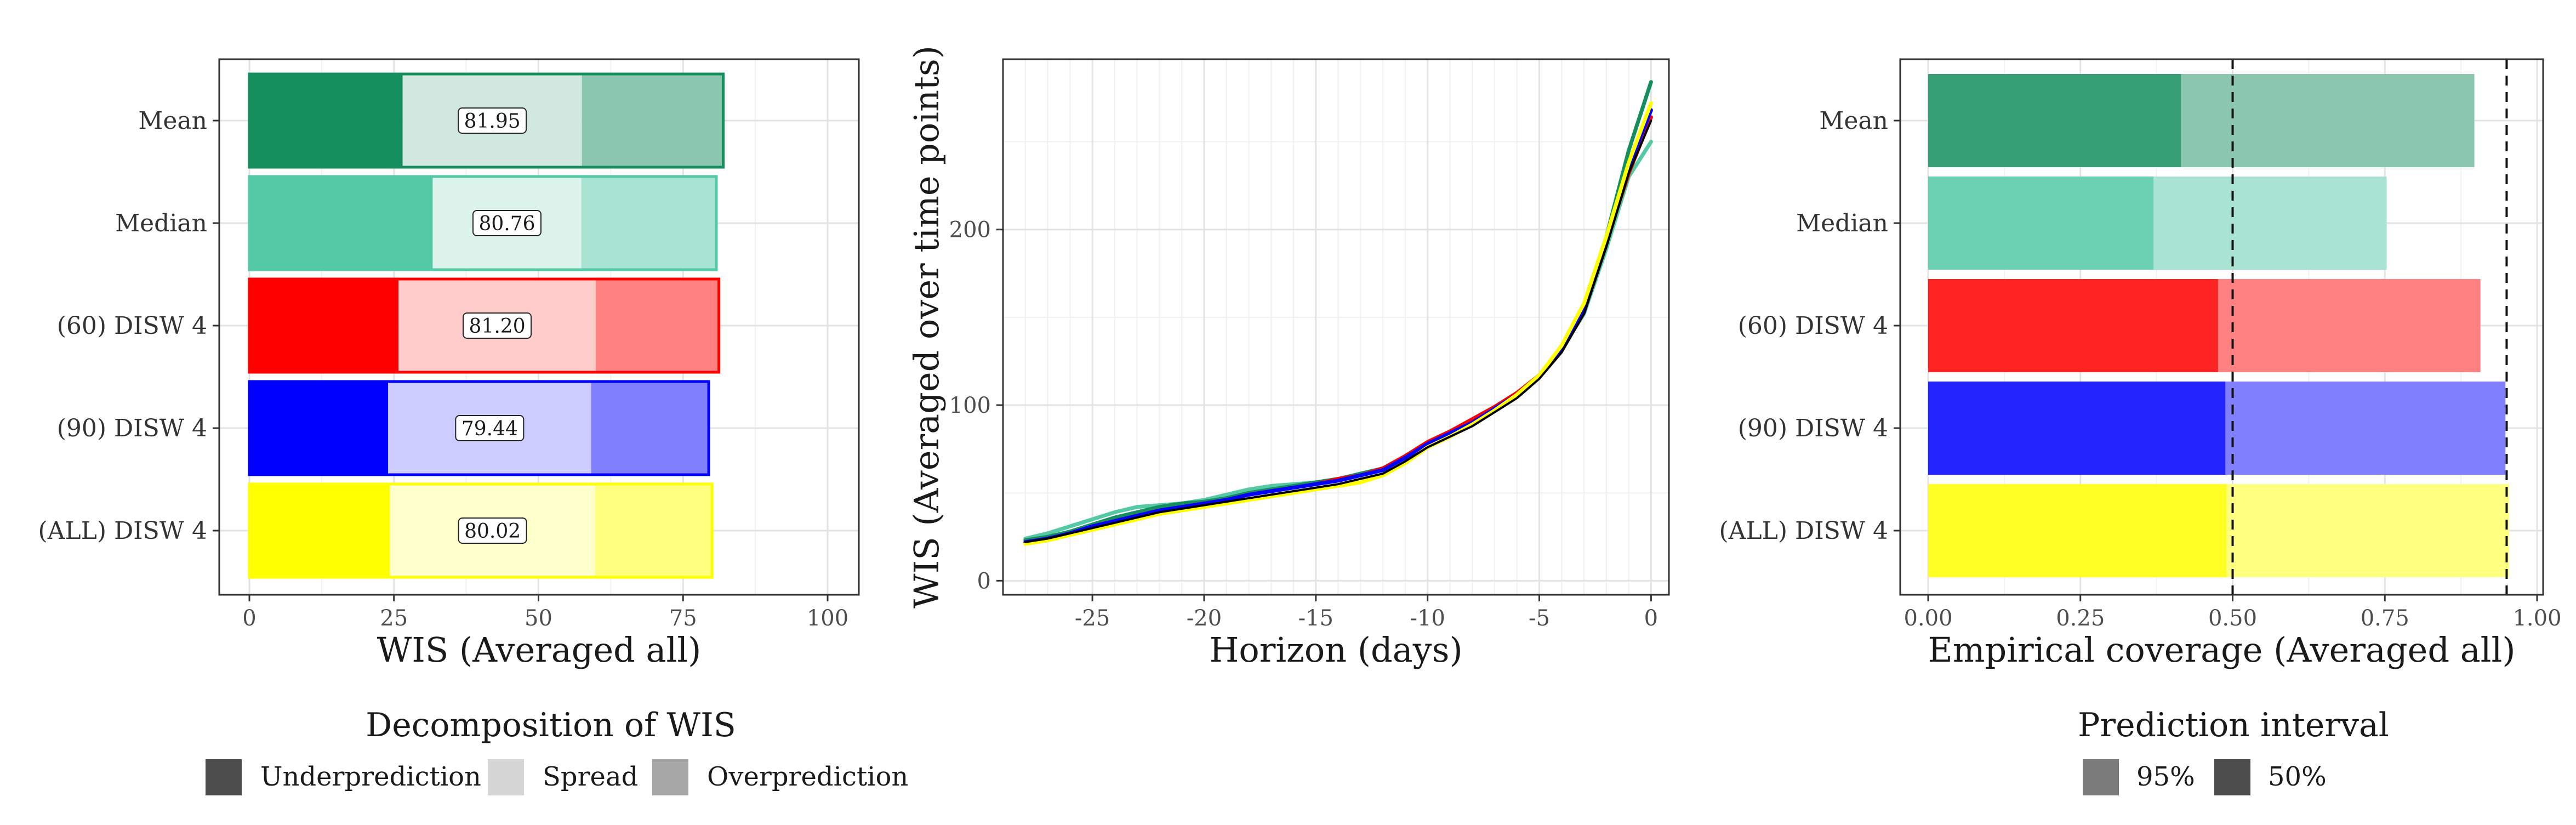 Image resolution: width=2576 pixels, height=825 pixels. Describe the element at coordinates (984, 581) in the screenshot. I see `y-tick-label: 0` at that location.